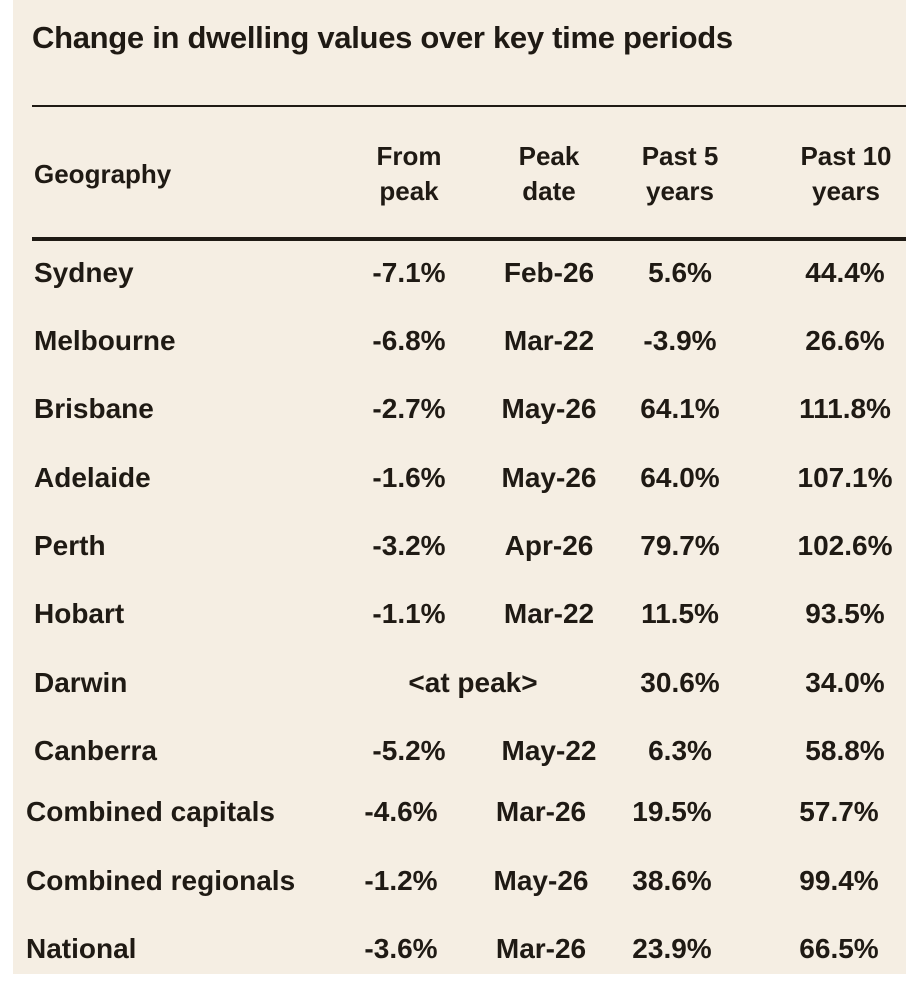 The image size is (921, 987). I want to click on past-10-years-cell: 34.0%, so click(845, 682).